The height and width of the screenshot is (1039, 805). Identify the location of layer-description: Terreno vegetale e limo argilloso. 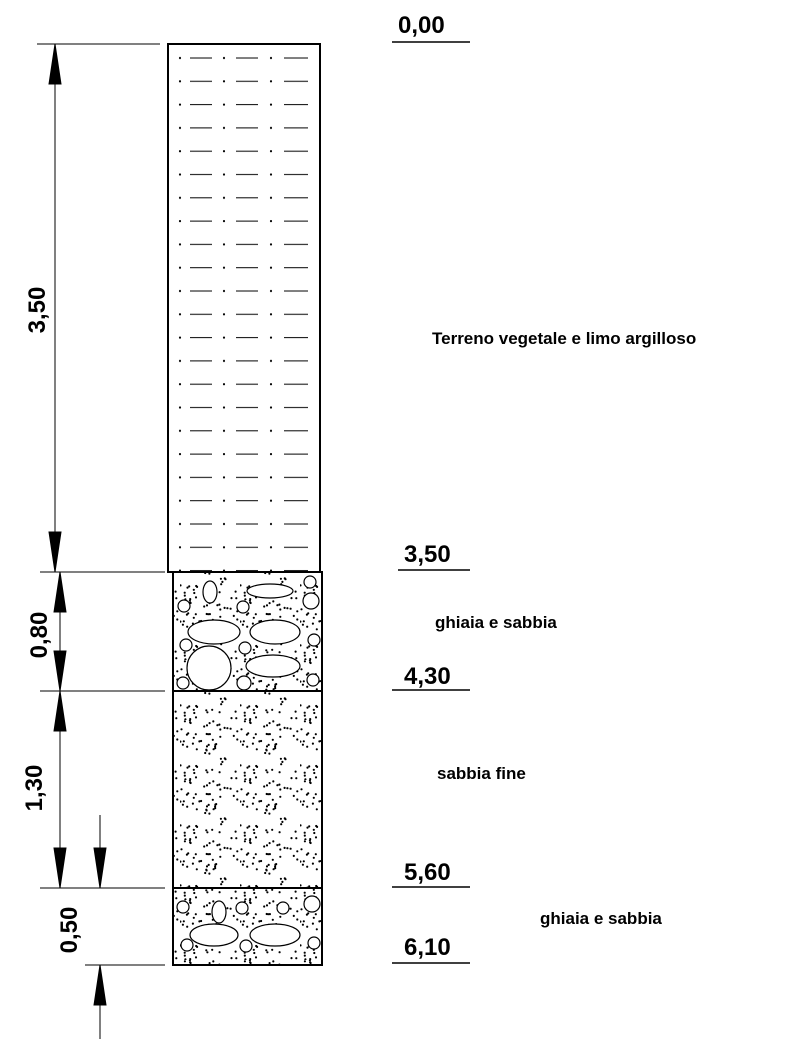
(564, 338).